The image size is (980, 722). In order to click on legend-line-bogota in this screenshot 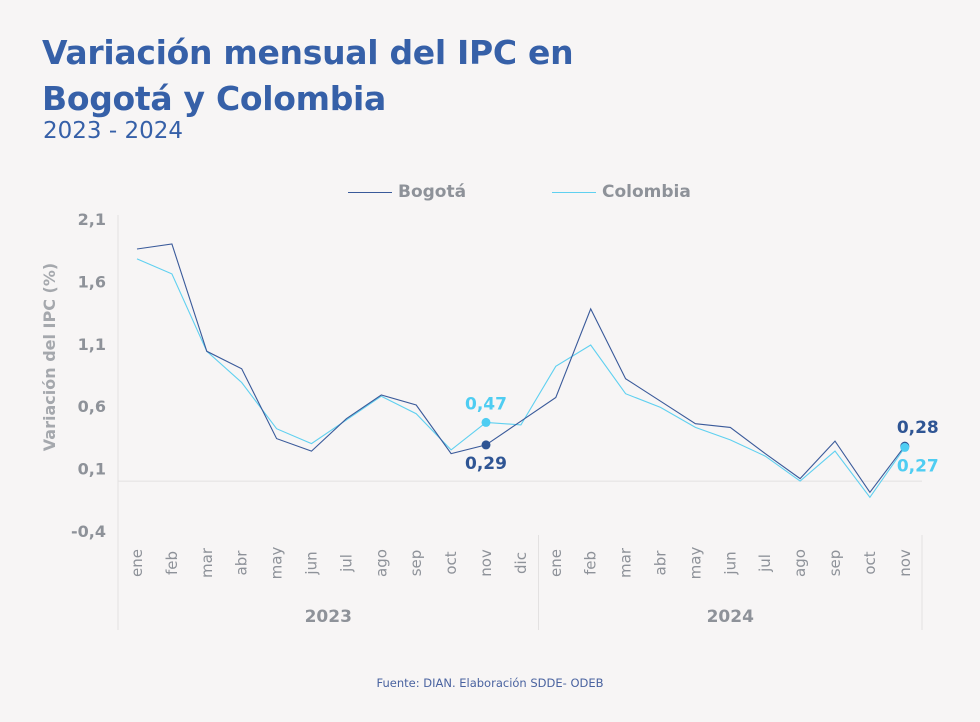, I will do `click(370, 192)`.